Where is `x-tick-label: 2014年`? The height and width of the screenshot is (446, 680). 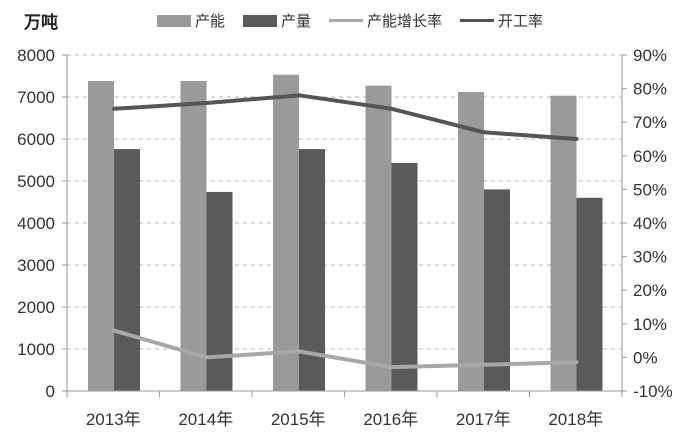 x-tick-label: 2014年 is located at coordinates (205, 419).